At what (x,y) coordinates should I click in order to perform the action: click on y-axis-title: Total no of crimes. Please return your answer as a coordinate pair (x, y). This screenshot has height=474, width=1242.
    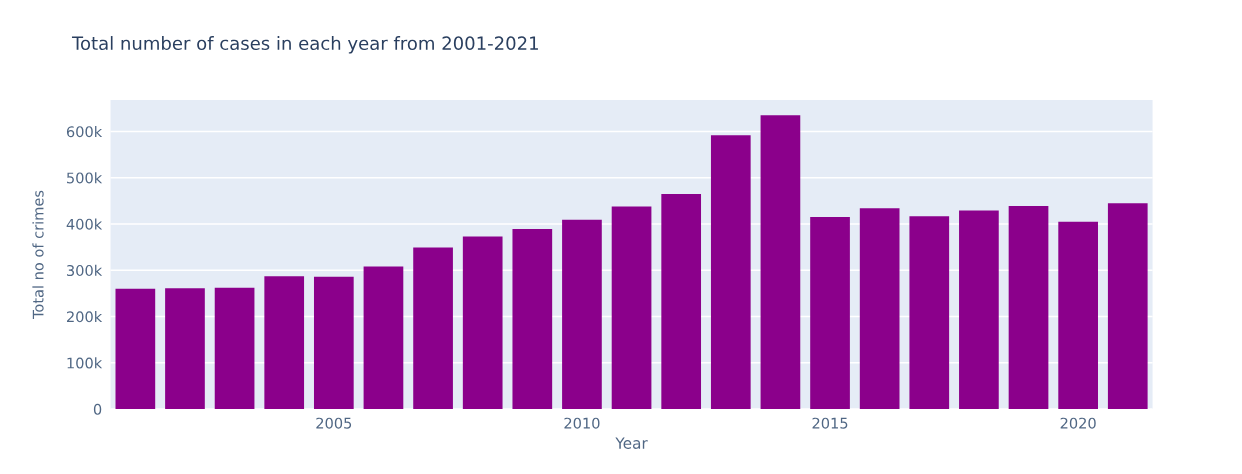
    Looking at the image, I should click on (38, 255).